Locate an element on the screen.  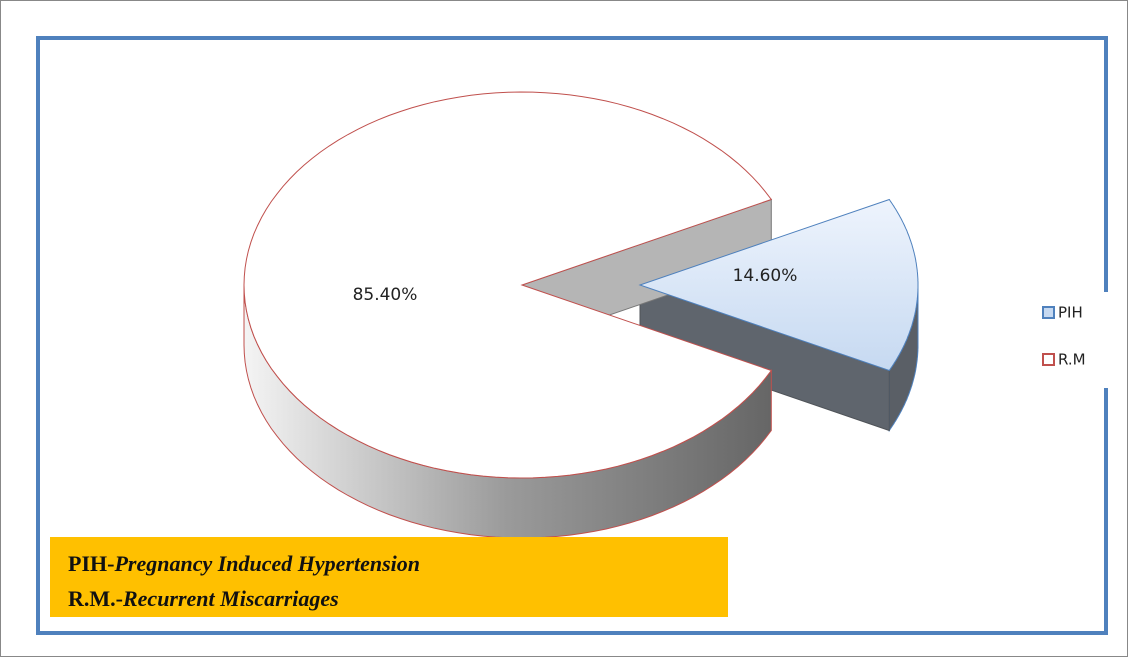
legend-gap is located at coordinates (1108, 340).